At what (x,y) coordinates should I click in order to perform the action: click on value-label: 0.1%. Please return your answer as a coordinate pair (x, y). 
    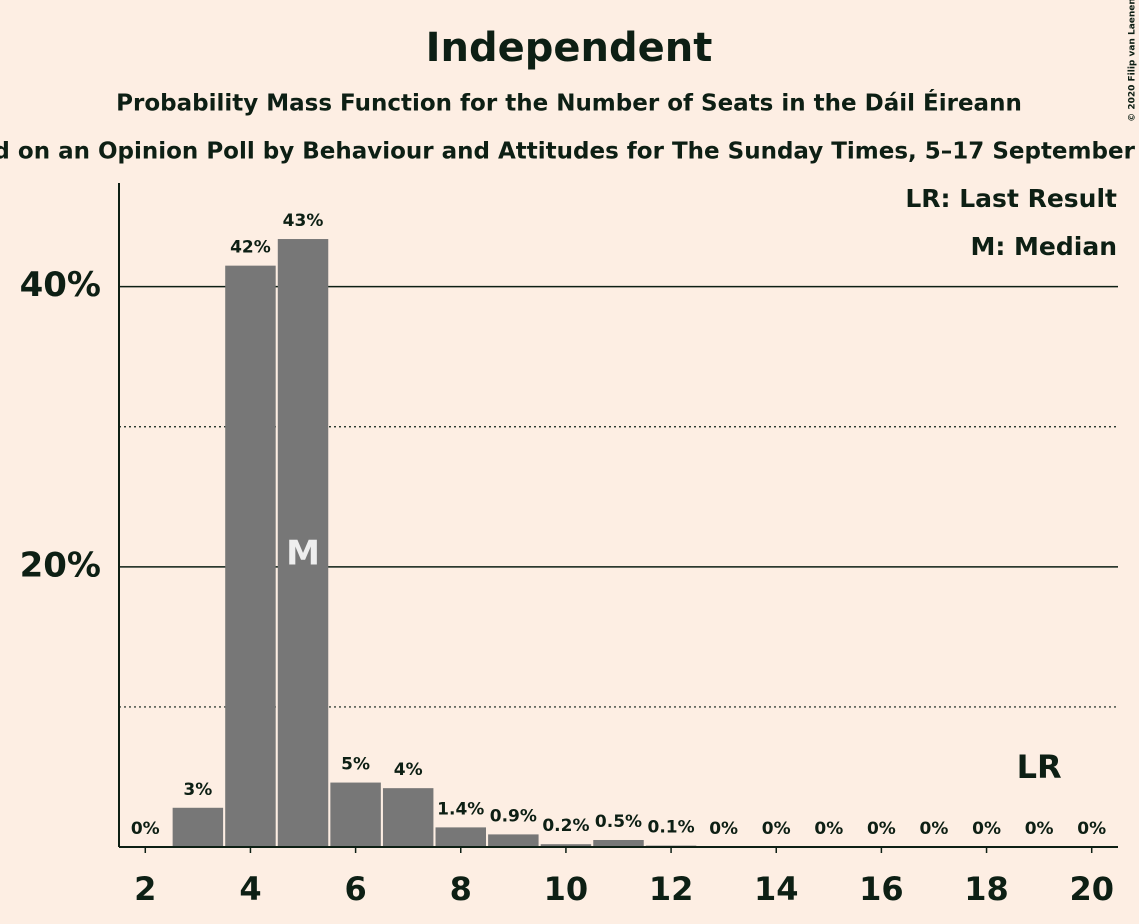
    Looking at the image, I should click on (671, 828).